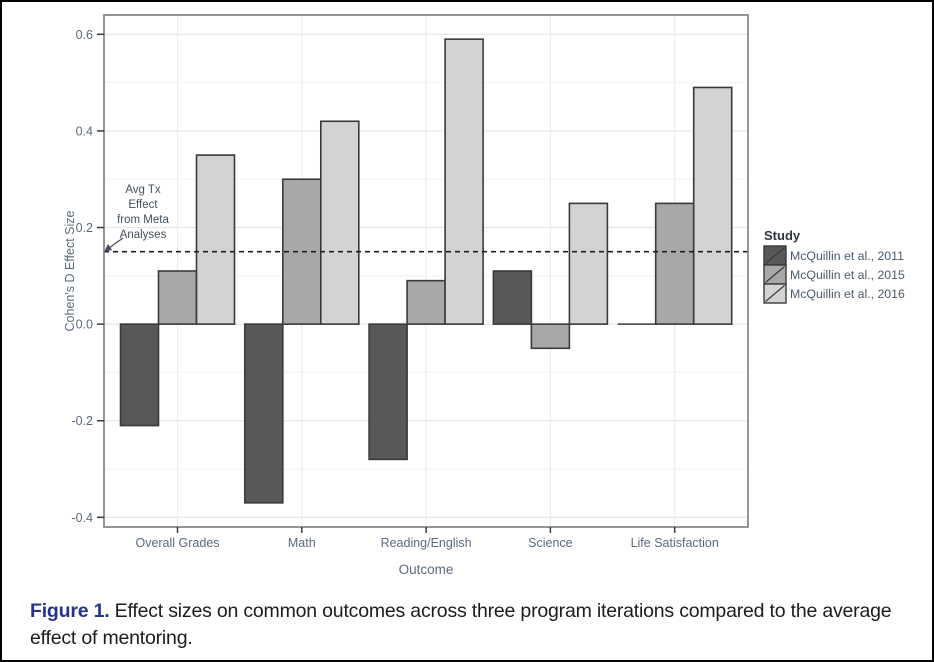  What do you see at coordinates (847, 275) in the screenshot?
I see `legend-label: McQuillin et al., 2015` at bounding box center [847, 275].